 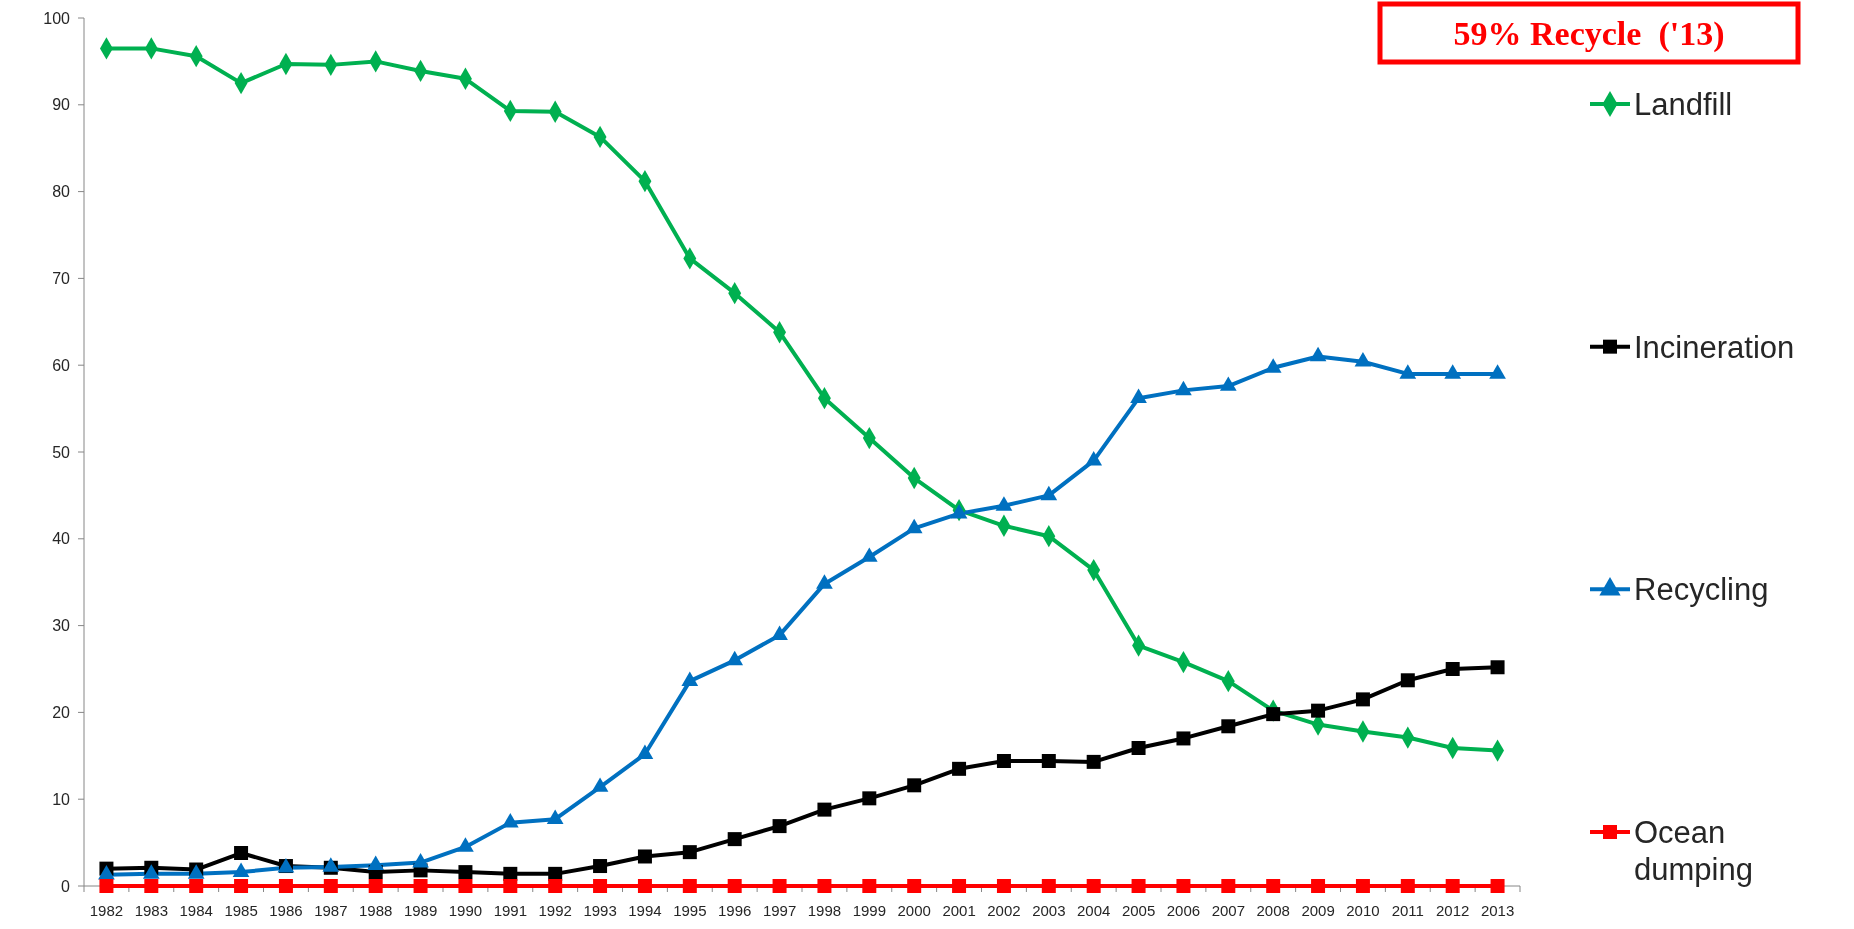 What do you see at coordinates (869, 910) in the screenshot?
I see `x-tick-label: 1999` at bounding box center [869, 910].